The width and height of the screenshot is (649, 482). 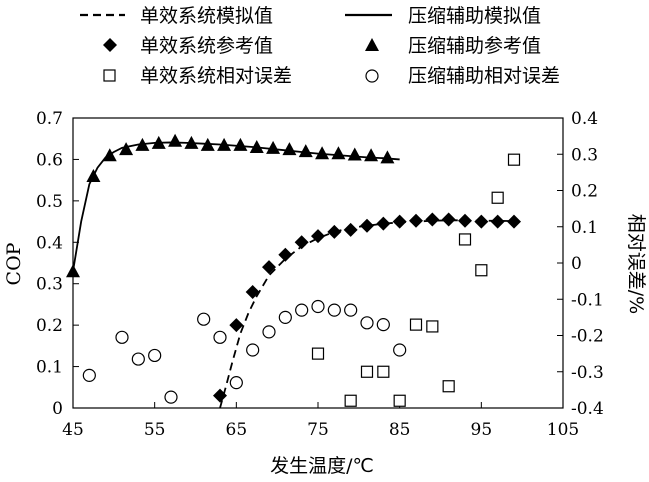 What do you see at coordinates (563, 430) in the screenshot?
I see `x-tick-label: 105` at bounding box center [563, 430].